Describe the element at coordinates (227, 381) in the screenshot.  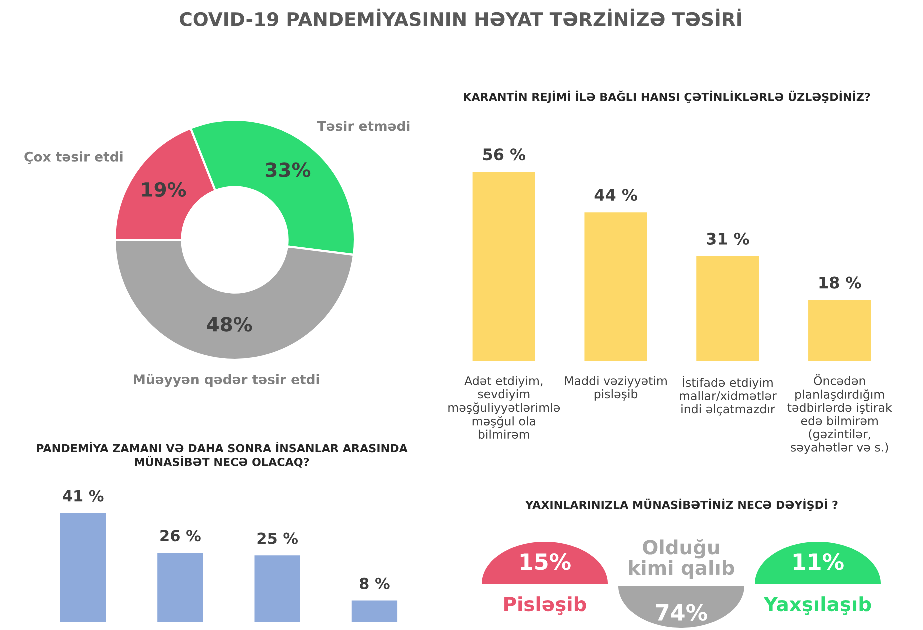
I see `slice-label: Müəyyən qədər təsir etdi` at that location.